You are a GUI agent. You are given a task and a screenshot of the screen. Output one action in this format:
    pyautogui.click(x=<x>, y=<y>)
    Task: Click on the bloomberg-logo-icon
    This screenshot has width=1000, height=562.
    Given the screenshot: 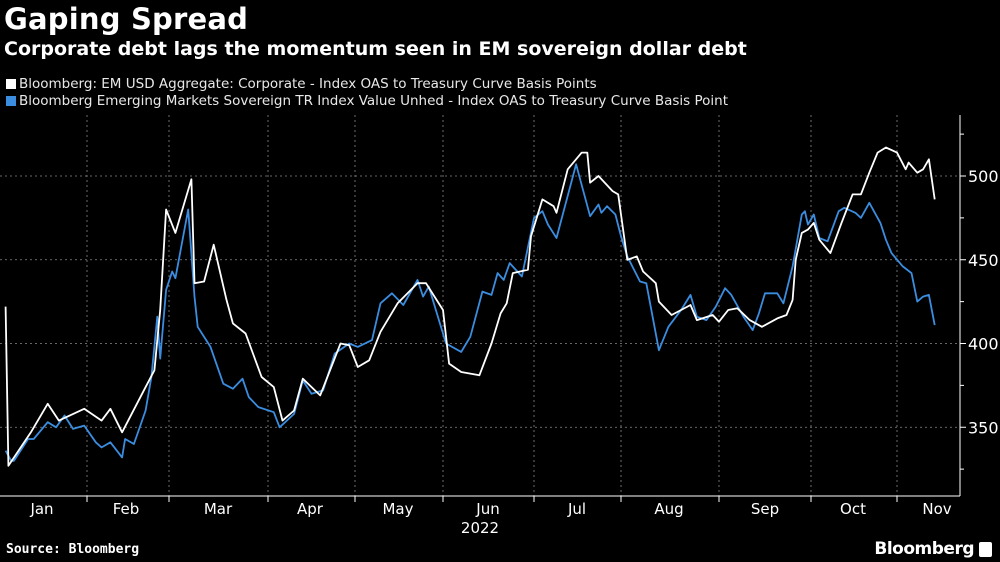 What is the action you would take?
    pyautogui.click(x=985, y=549)
    